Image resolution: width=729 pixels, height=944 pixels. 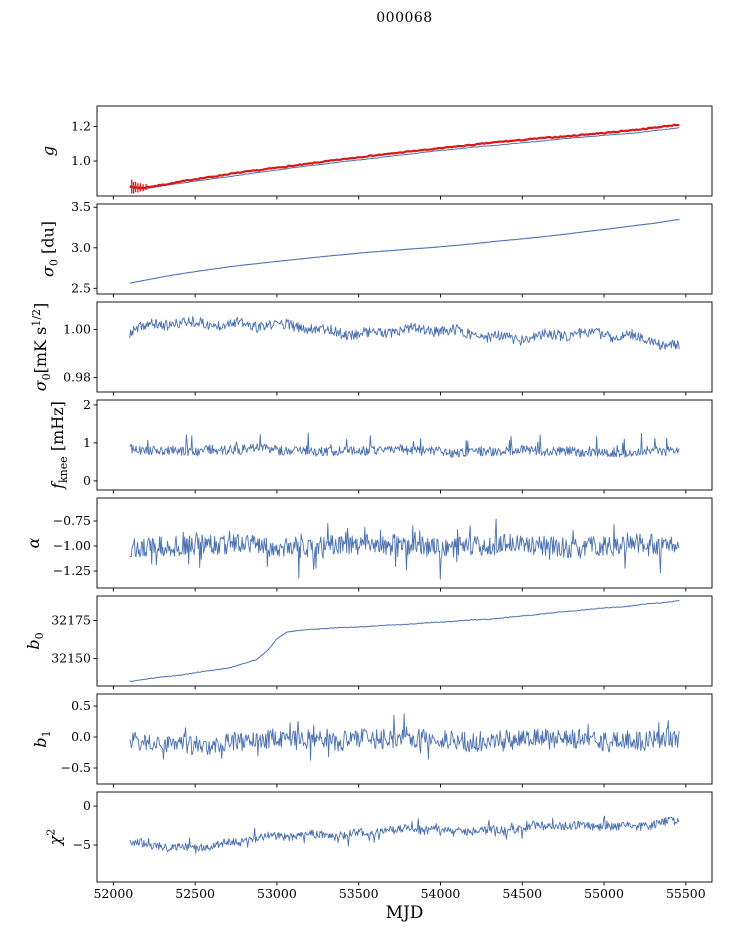 What do you see at coordinates (42, 738) in the screenshot?
I see `svg-text: b1` at bounding box center [42, 738].